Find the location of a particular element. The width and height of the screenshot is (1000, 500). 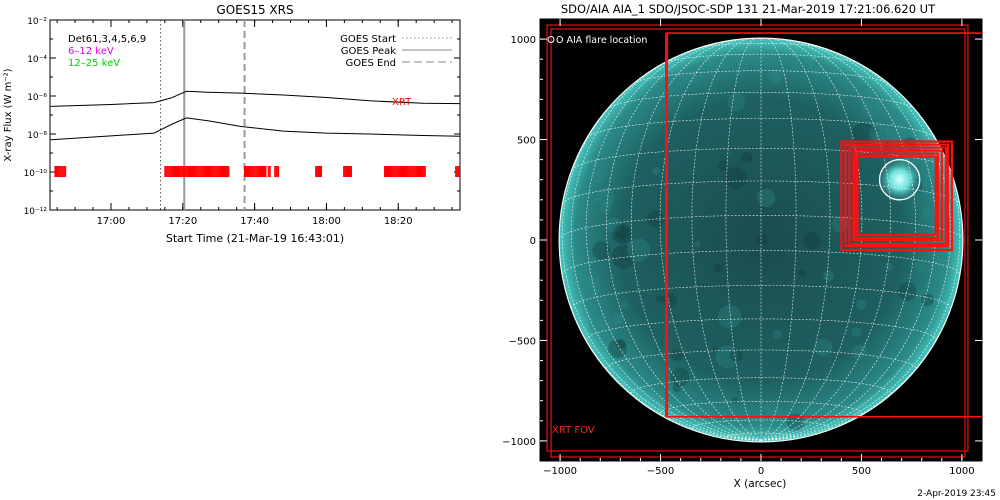

aia-flare-location-marker is located at coordinates (899, 179).